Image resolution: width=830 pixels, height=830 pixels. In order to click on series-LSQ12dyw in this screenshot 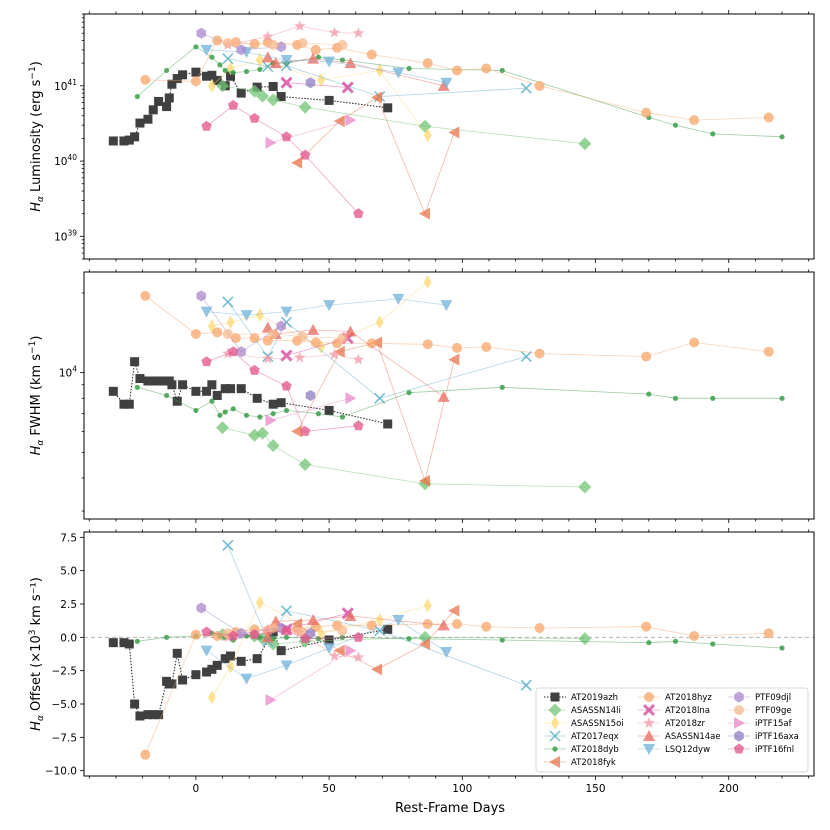, I will do `click(326, 650)`.